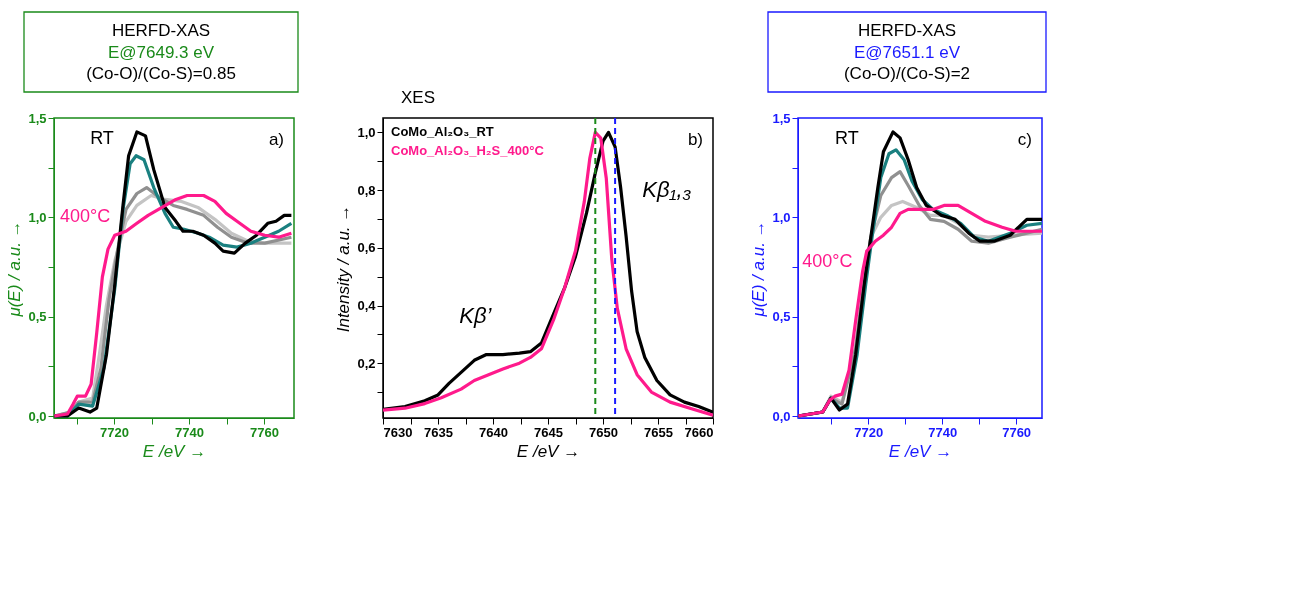 Image resolution: width=1298 pixels, height=590 pixels. Describe the element at coordinates (366, 363) in the screenshot. I see `y-tick-label: 0,2` at that location.